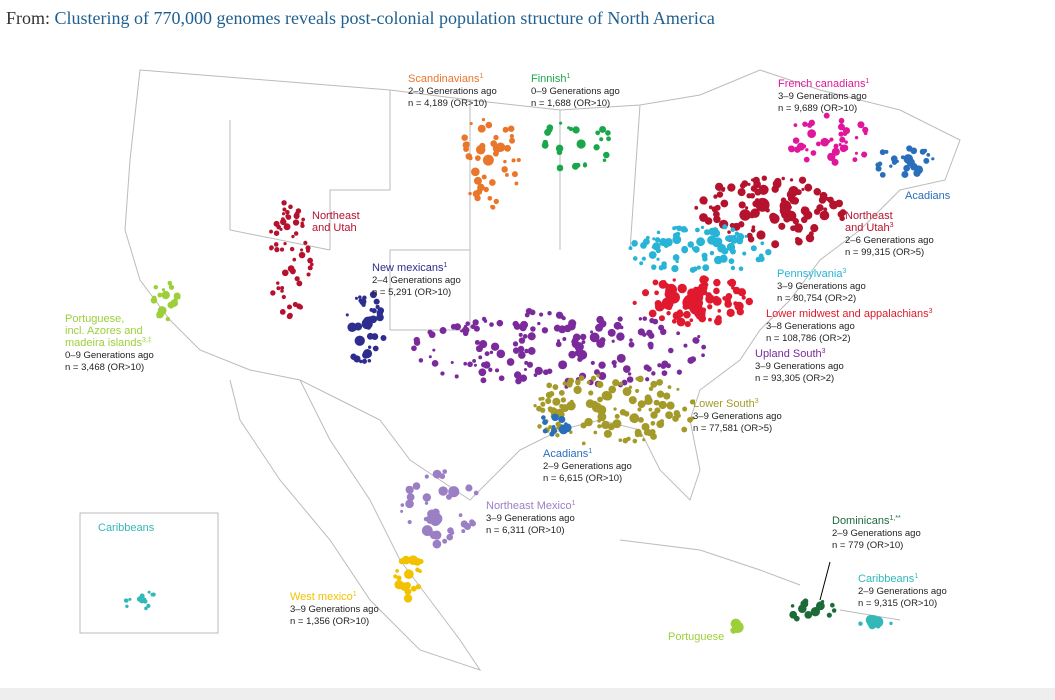 Image resolution: width=1055 pixels, height=700 pixels. I want to click on cluster-sup: 1, so click(574, 503).